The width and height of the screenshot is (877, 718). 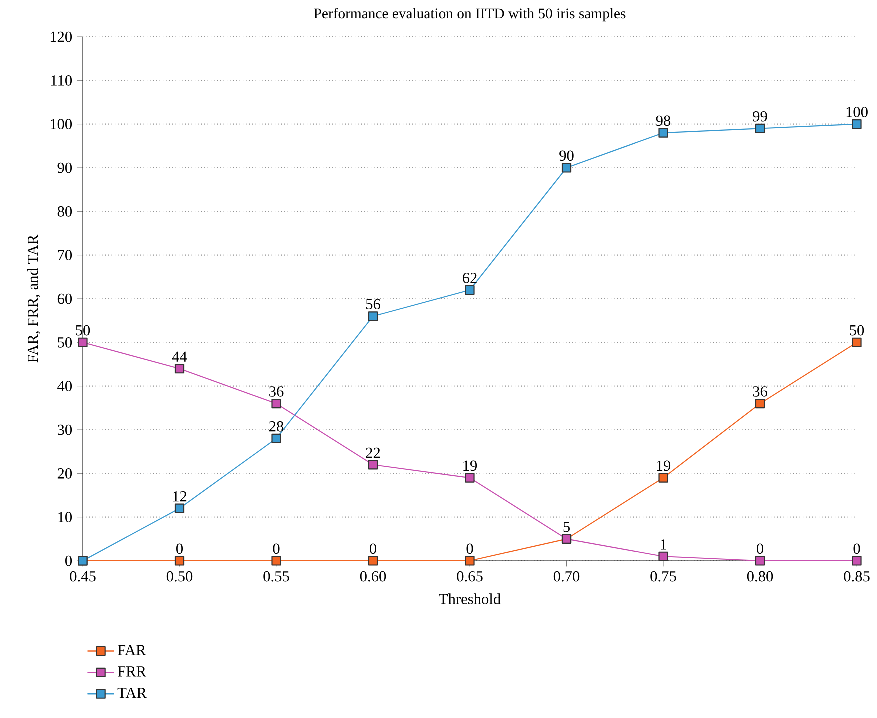 I want to click on x-tick-label: 0.75, so click(x=663, y=576).